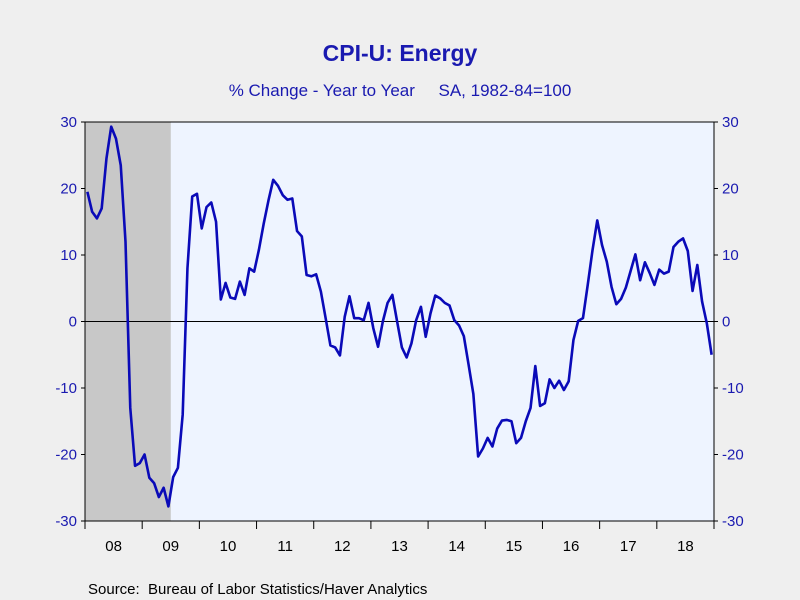 The height and width of the screenshot is (600, 800). Describe the element at coordinates (733, 388) in the screenshot. I see `y-tick-label-right: -10` at that location.